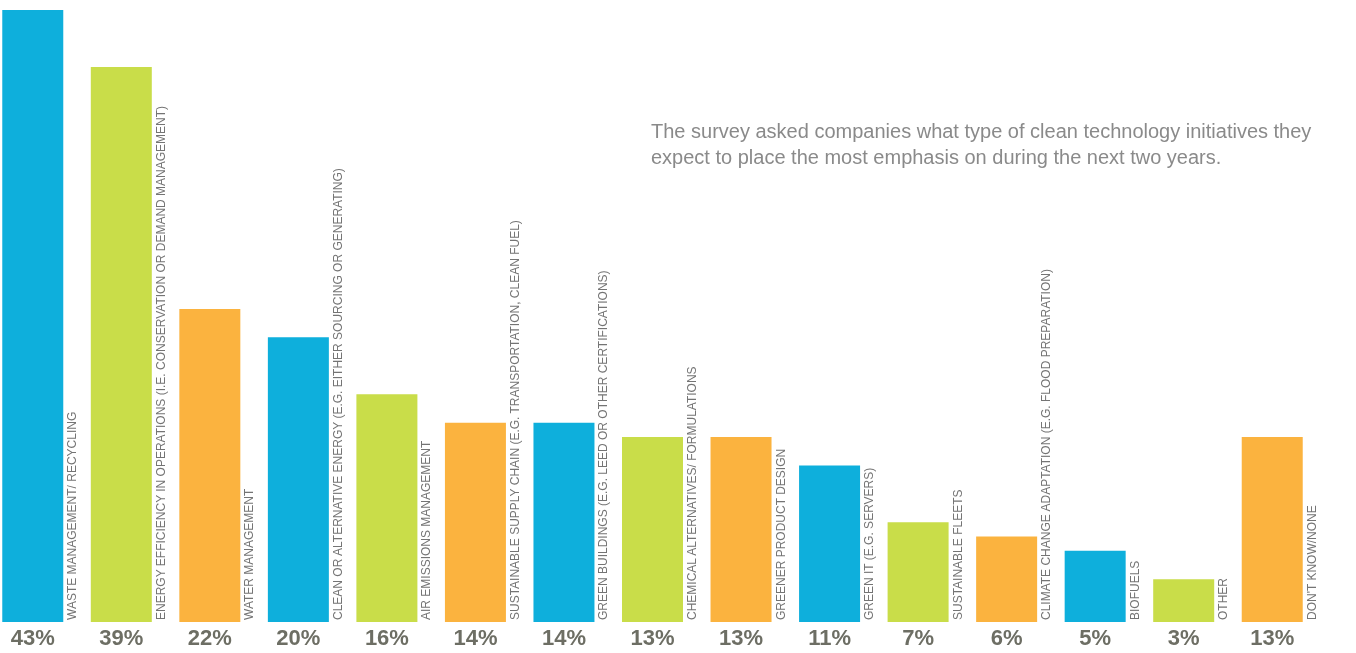  I want to click on x-tick-label: ENERGY EFFICIENCY IN OPERATIONS (I.E. CONSERVATION OR DEMAND MANAGEMENT), so click(160, 362).